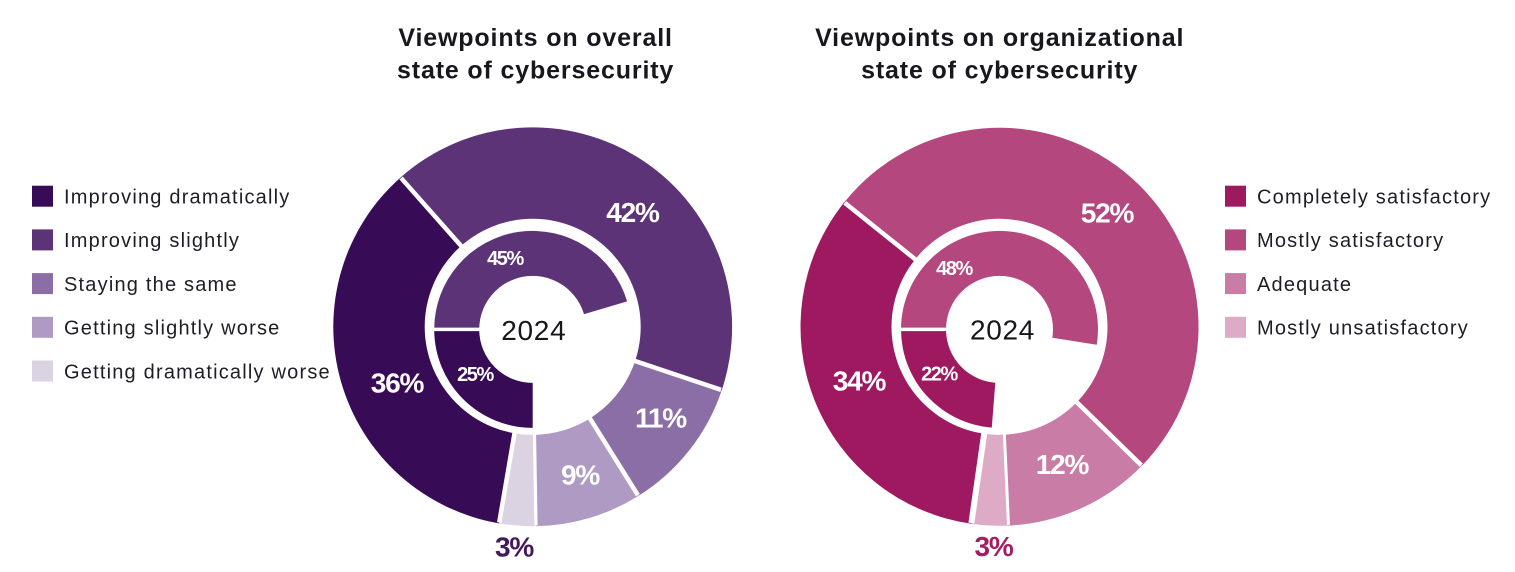 The height and width of the screenshot is (572, 1515). Describe the element at coordinates (661, 418) in the screenshot. I see `svg-text: 11%` at that location.